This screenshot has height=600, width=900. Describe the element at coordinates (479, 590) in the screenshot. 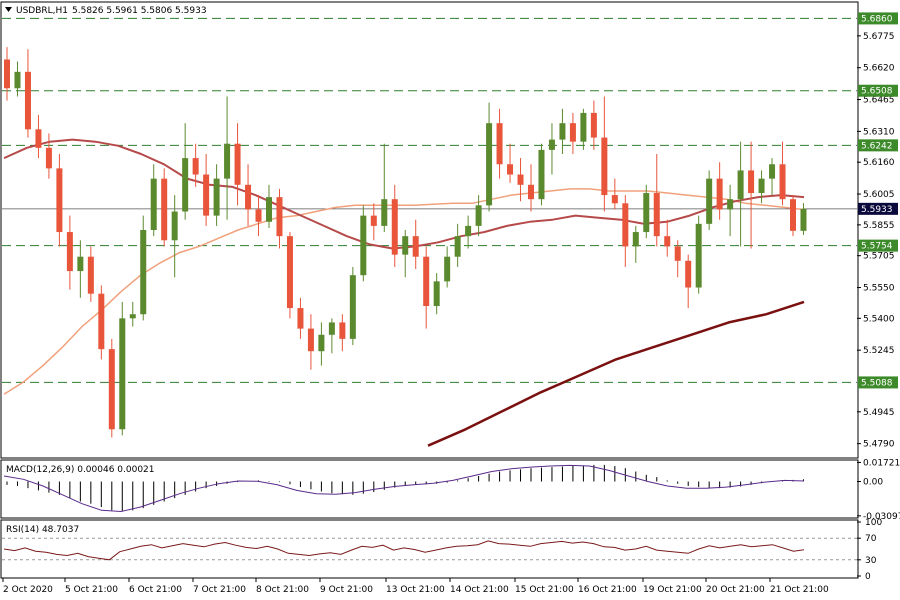

I see `time-tick-label: 14 Oct 21:00` at that location.